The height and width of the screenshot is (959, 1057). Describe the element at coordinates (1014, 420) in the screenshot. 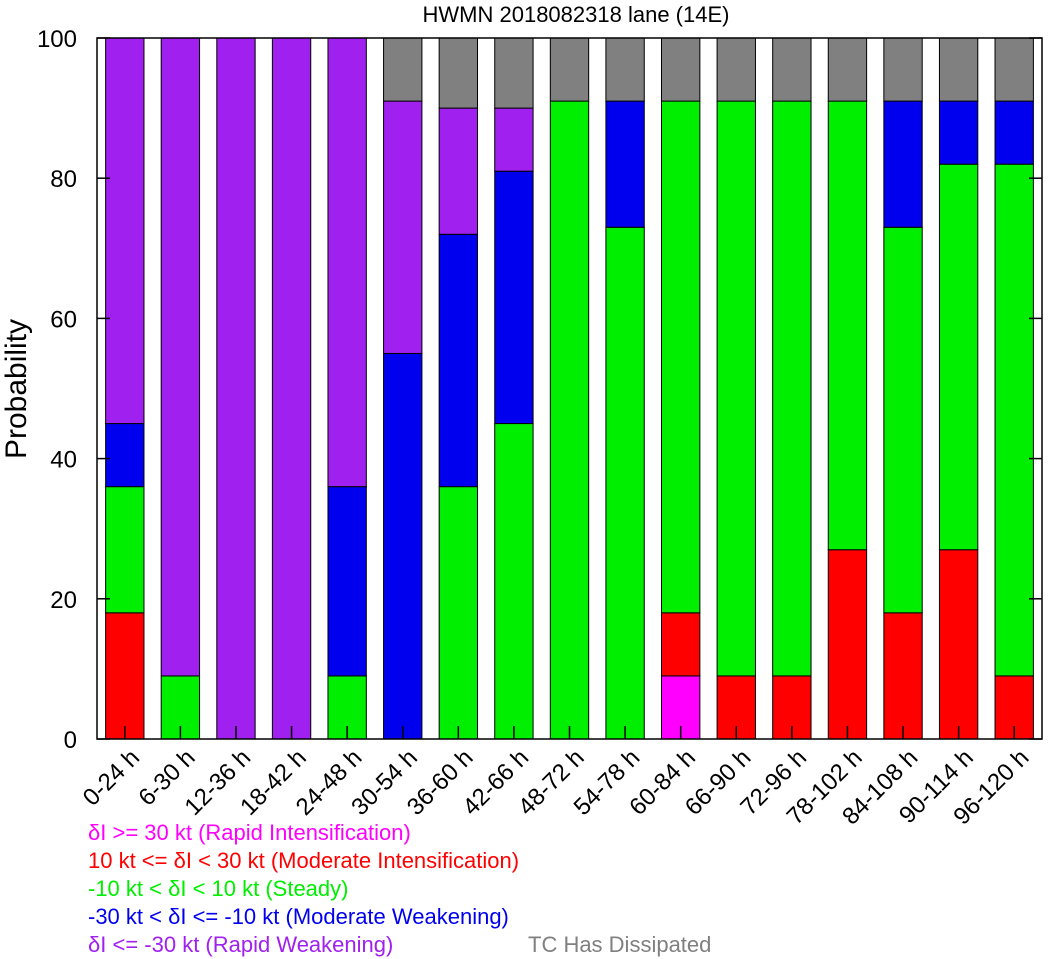

I see `bar-segment-96-120h-s2` at that location.